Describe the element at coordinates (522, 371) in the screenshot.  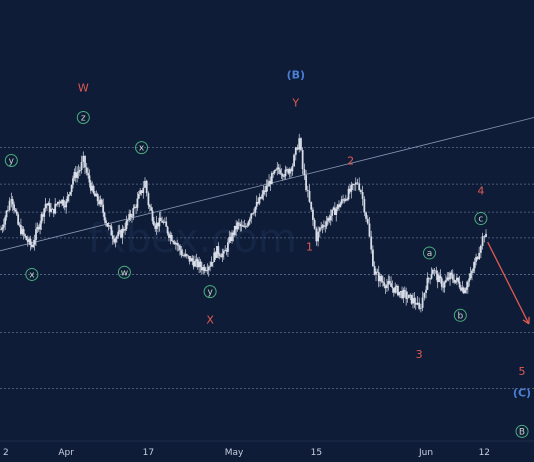
I see `wave-label: 5` at that location.